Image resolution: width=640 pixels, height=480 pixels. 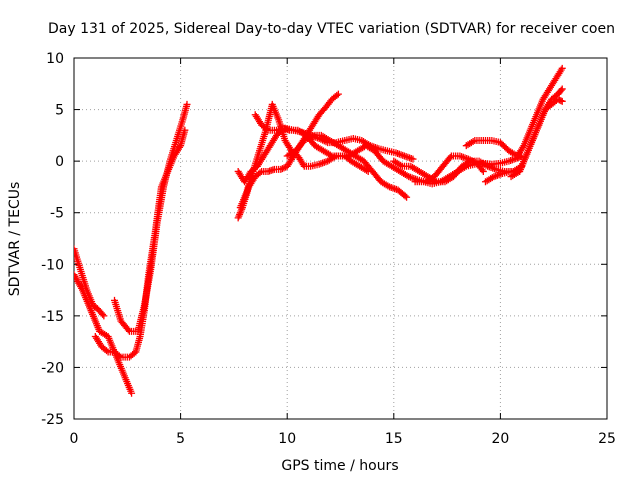 What do you see at coordinates (52, 420) in the screenshot?
I see `y-tick-label: -25` at bounding box center [52, 420].